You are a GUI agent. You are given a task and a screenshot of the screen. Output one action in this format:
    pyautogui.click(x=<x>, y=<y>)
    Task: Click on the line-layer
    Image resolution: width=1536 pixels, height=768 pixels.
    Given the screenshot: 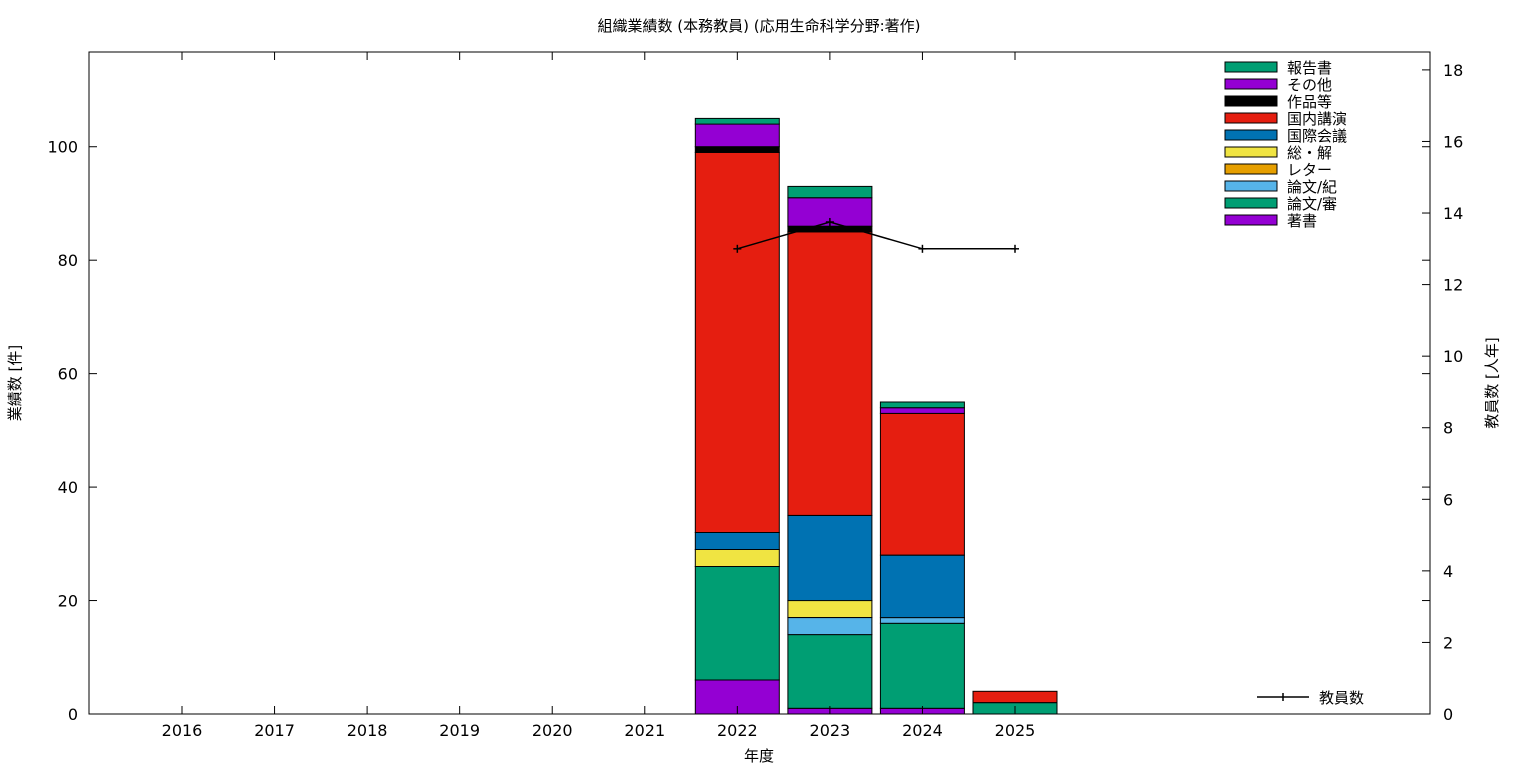 What is the action you would take?
    pyautogui.click(x=876, y=235)
    